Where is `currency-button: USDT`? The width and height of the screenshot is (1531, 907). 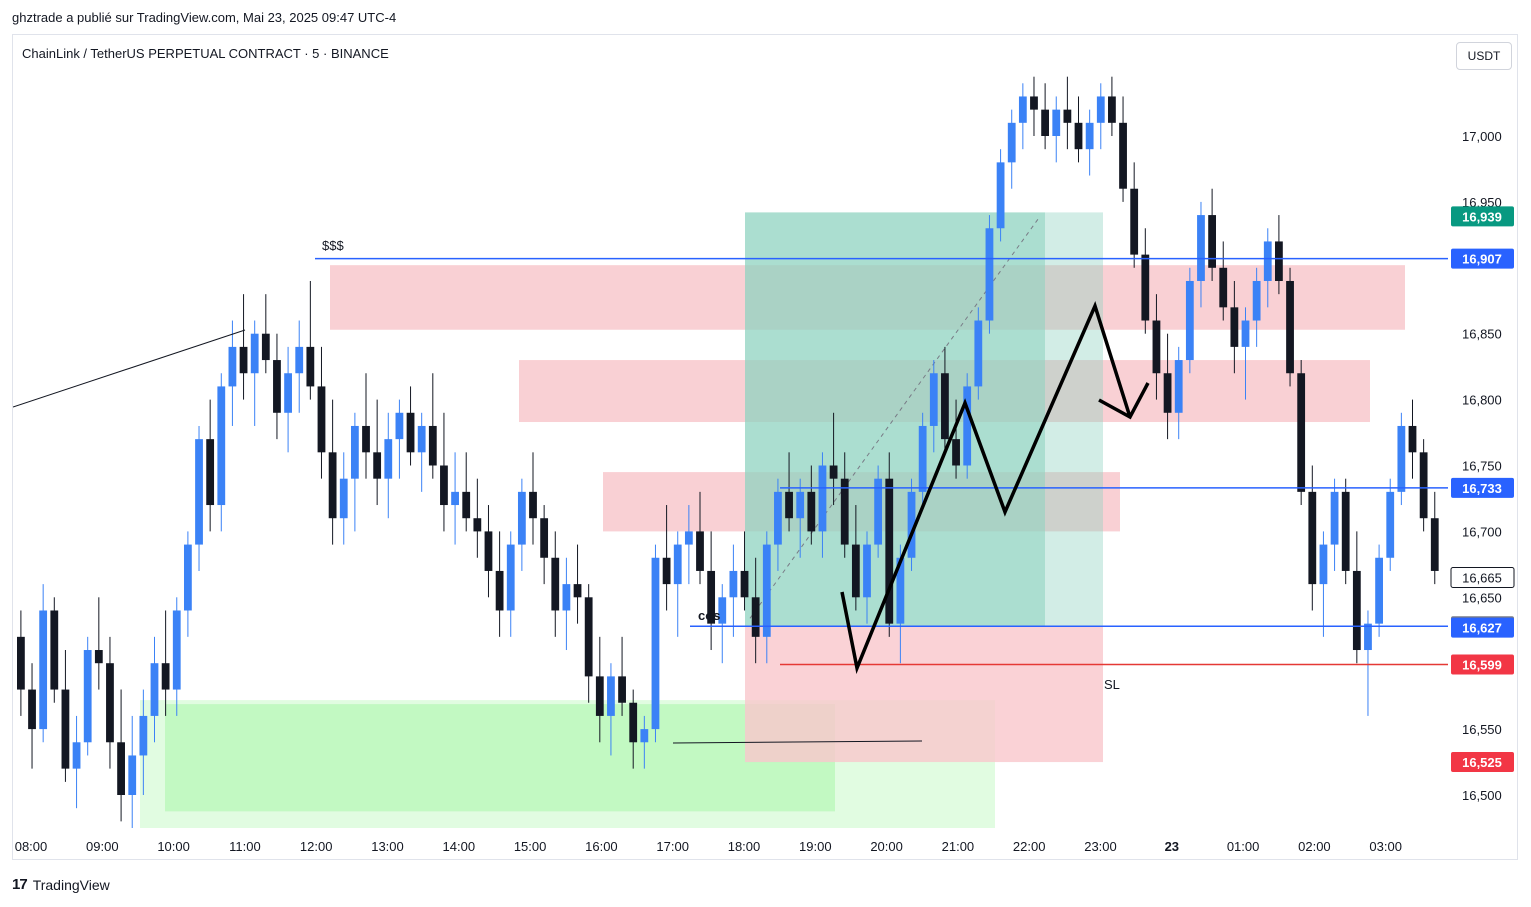
currency-button: USDT is located at coordinates (1484, 56).